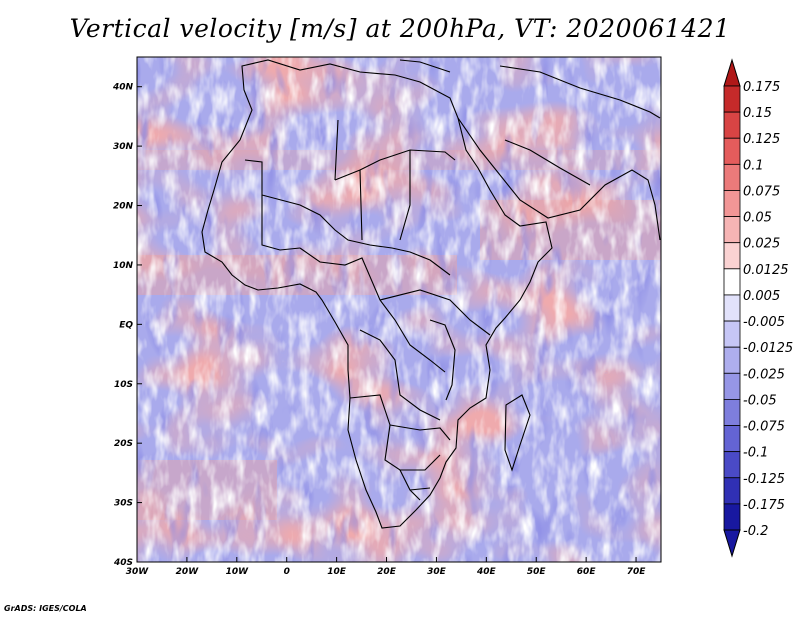  Describe the element at coordinates (123, 563) in the screenshot. I see `lat-tick-label: 40S` at that location.